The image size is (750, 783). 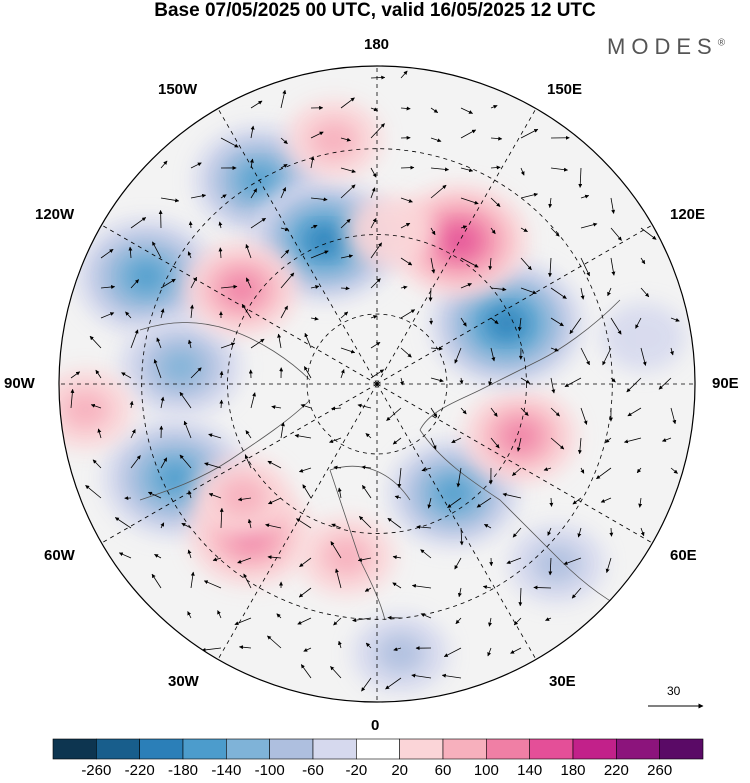 I want to click on lon-label-90w: 90W, so click(x=19, y=383).